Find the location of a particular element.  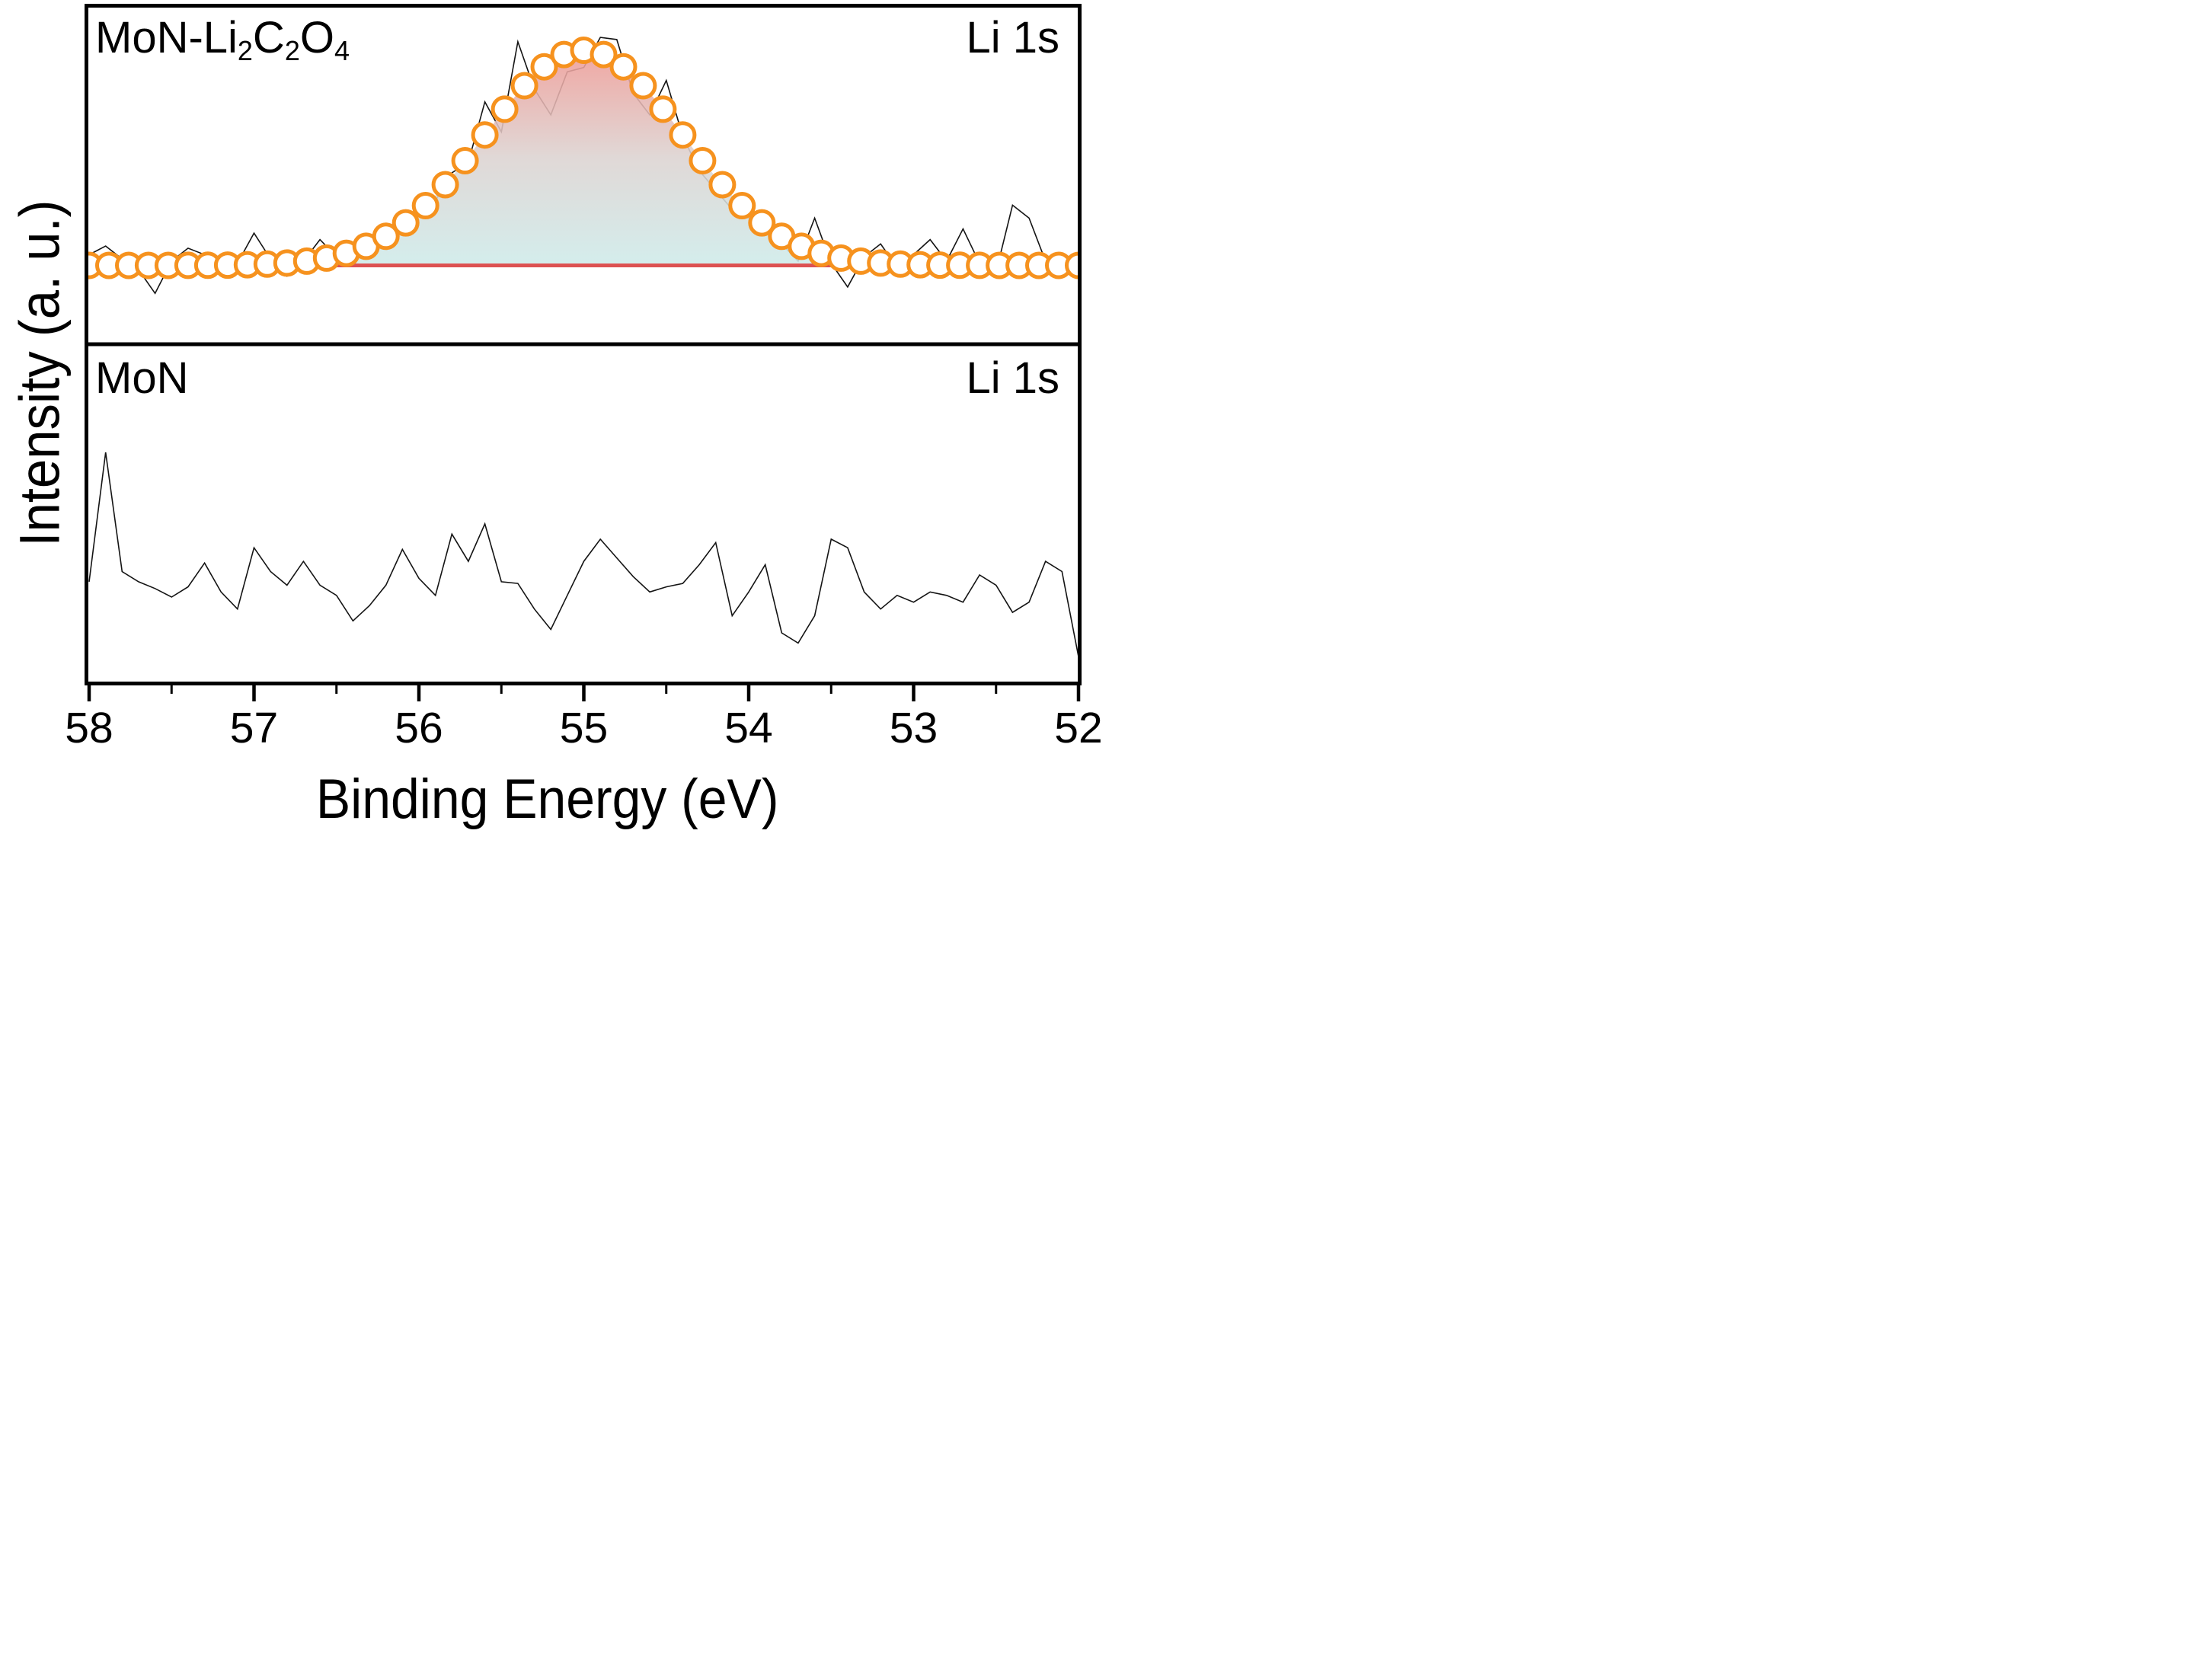

top-panel-sample-label: MoN-Li2C2O4 is located at coordinates (222, 40).